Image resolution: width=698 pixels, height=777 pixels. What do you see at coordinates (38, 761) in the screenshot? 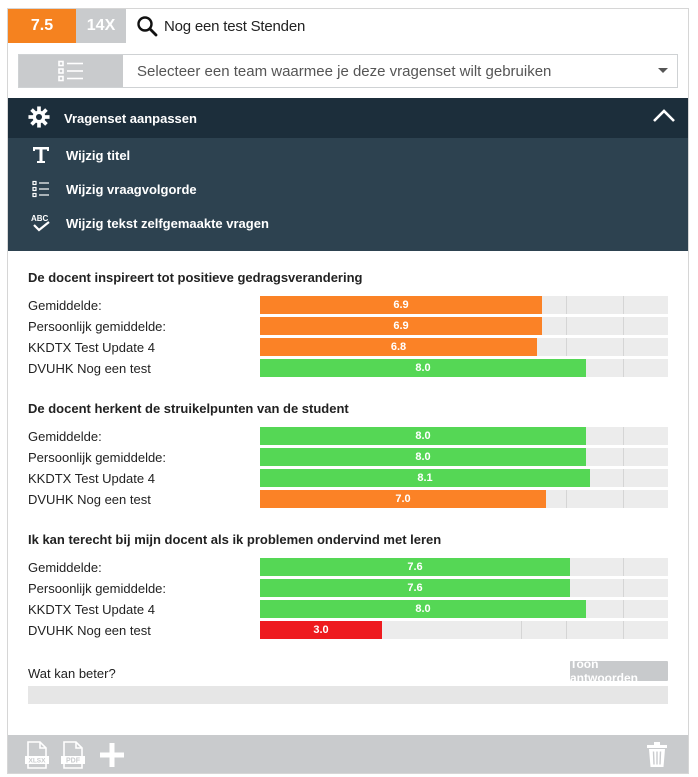
I see `xlsx-label: XLSX` at bounding box center [38, 761].